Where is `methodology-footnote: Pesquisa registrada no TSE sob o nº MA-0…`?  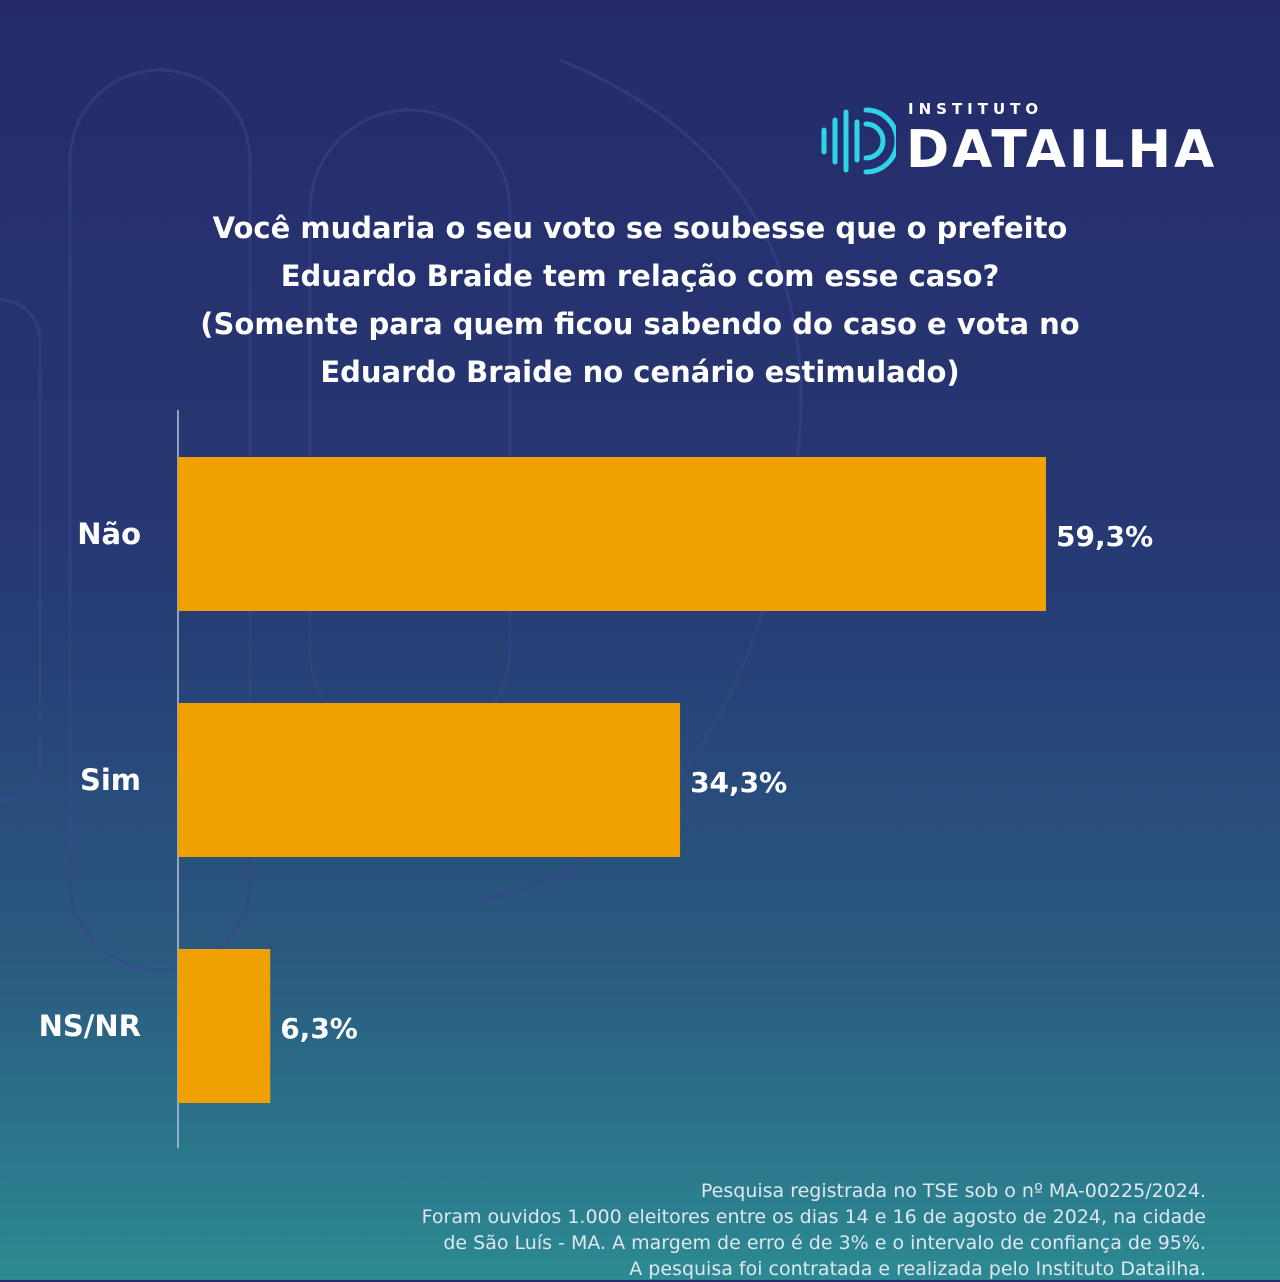 methodology-footnote: Pesquisa registrada no TSE sob o nº MA-0… is located at coordinates (756, 1230).